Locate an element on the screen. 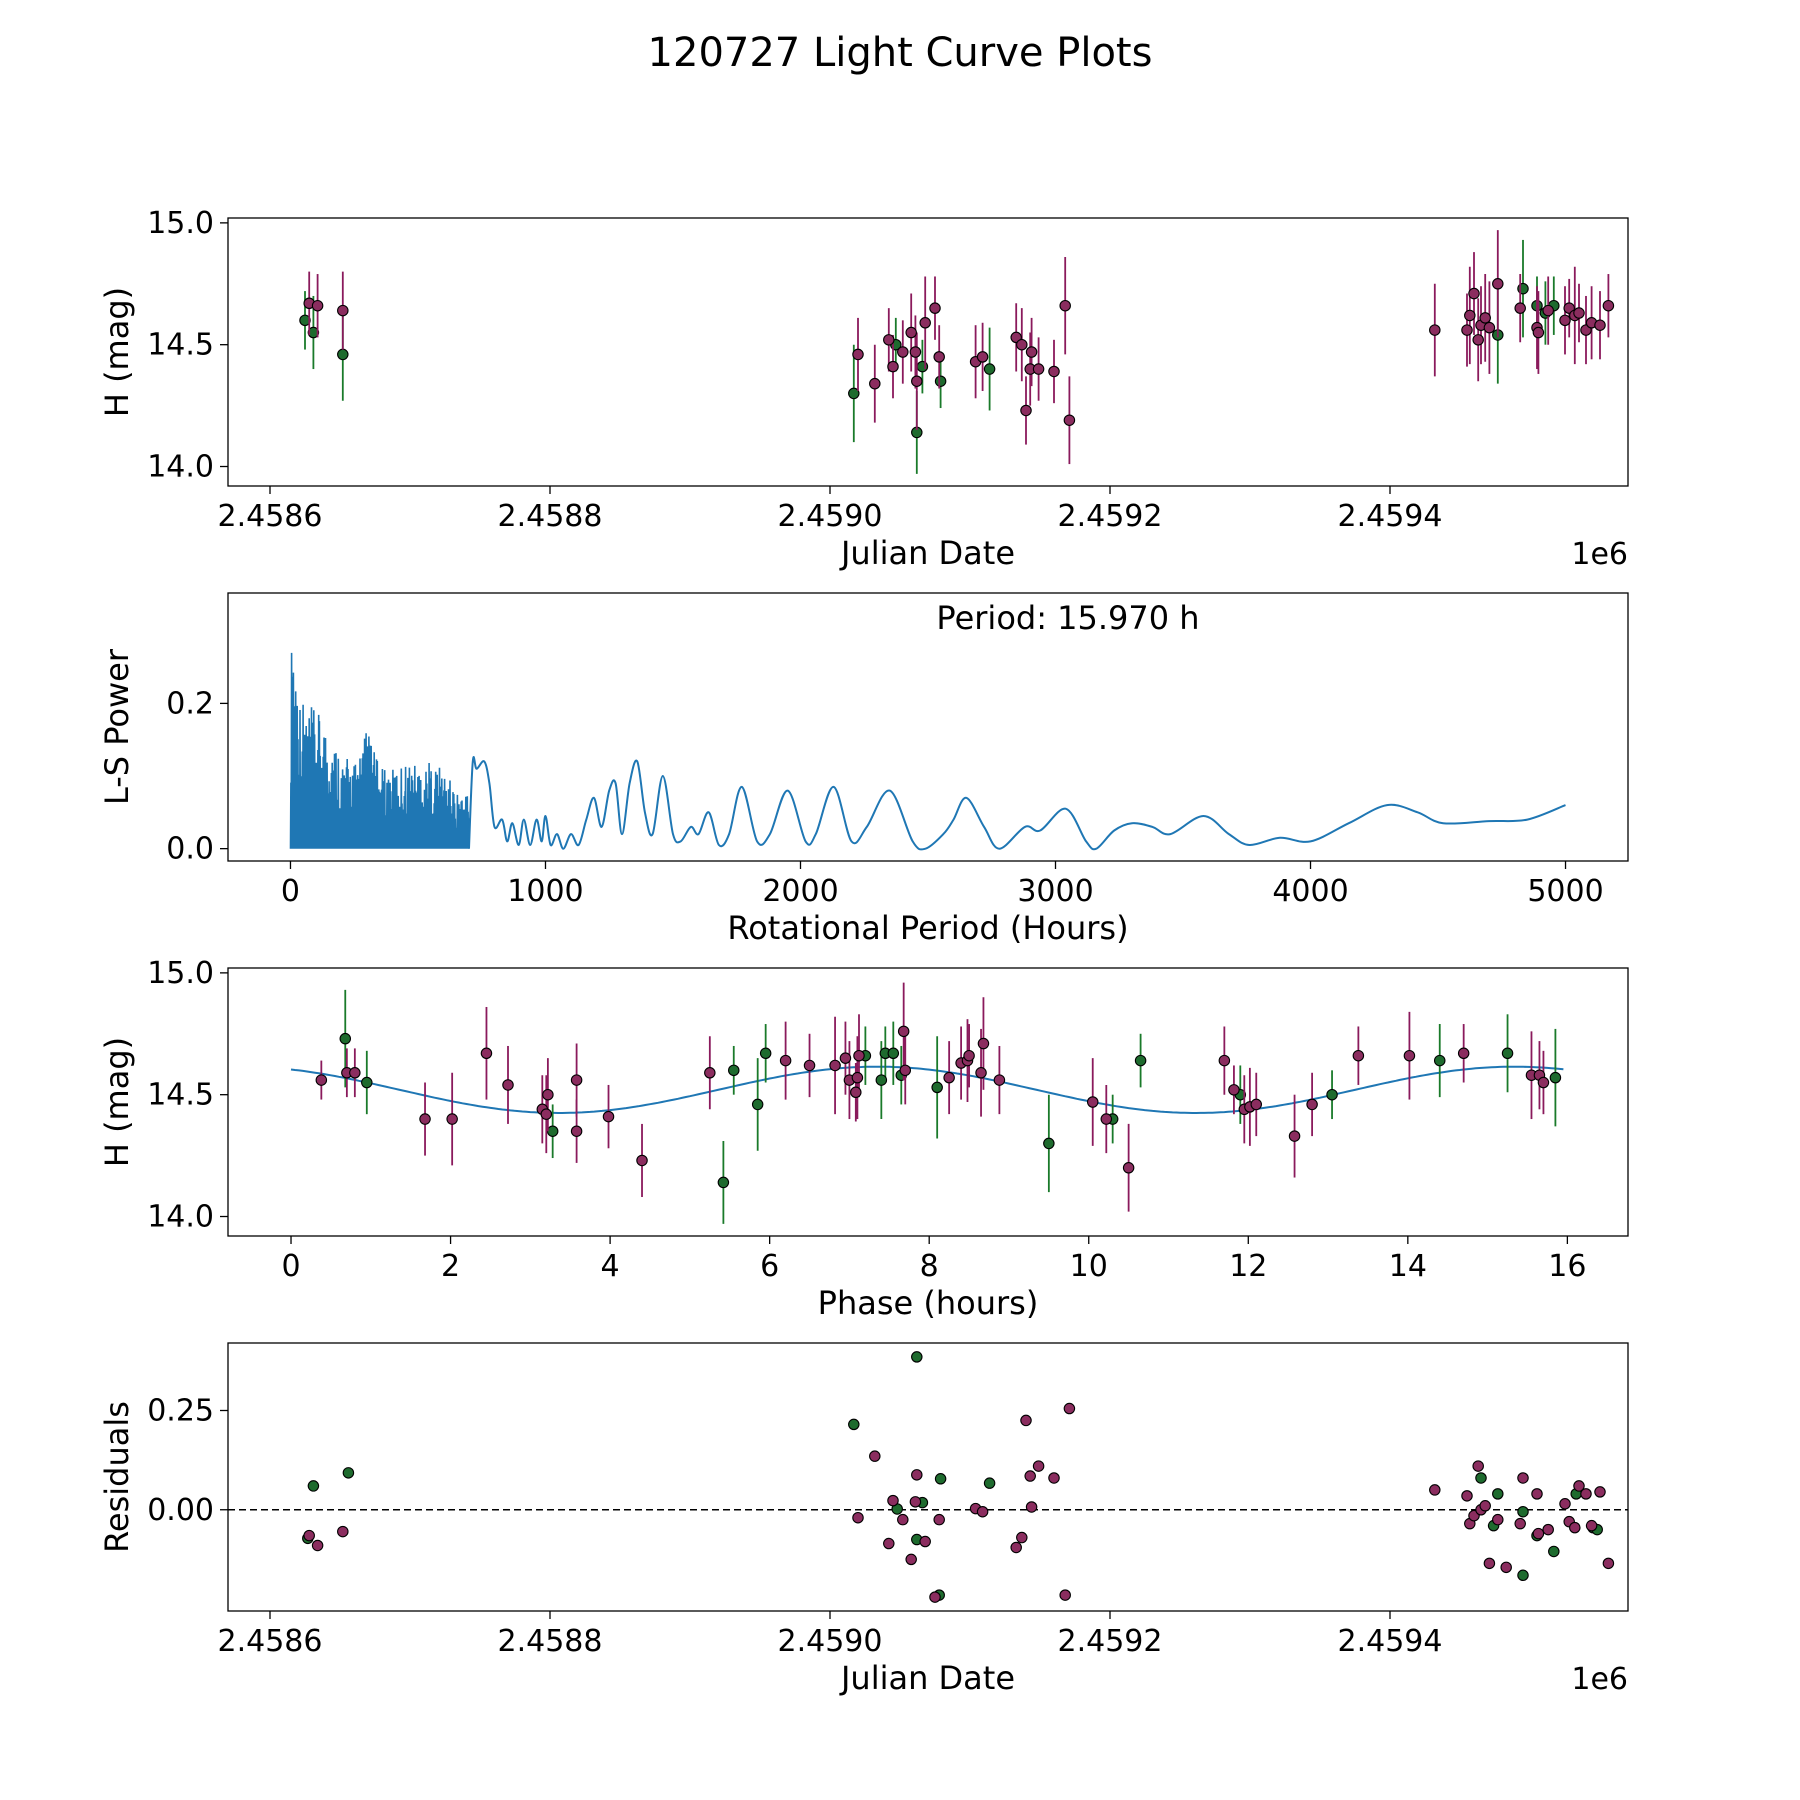 This screenshot has height=1800, width=1800. period-annotation: Period: 15.970 h is located at coordinates (1067, 618).